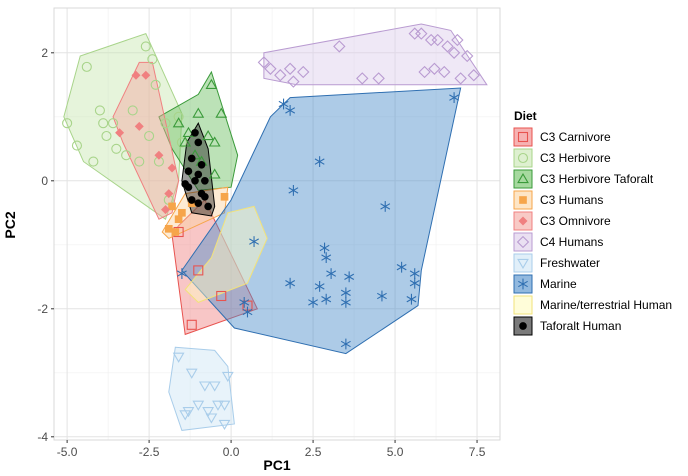  What do you see at coordinates (562, 221) in the screenshot?
I see `legend-item-c3-omnivore: C3 Omnivore` at bounding box center [562, 221].